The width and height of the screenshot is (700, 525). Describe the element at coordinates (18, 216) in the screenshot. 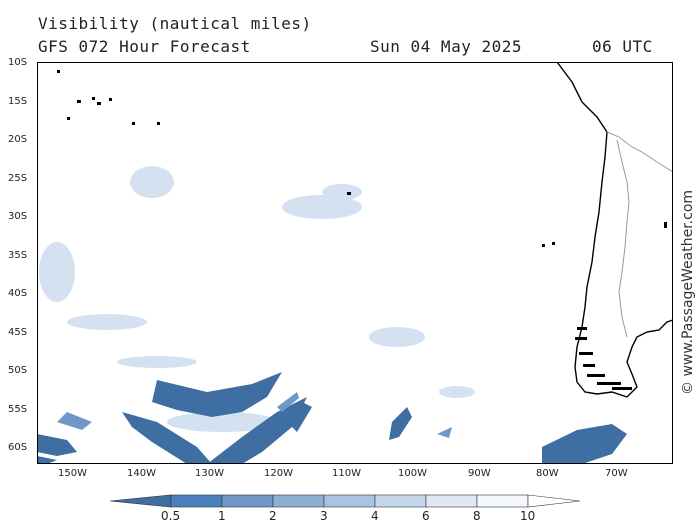

I see `lat-label: 30S` at that location.